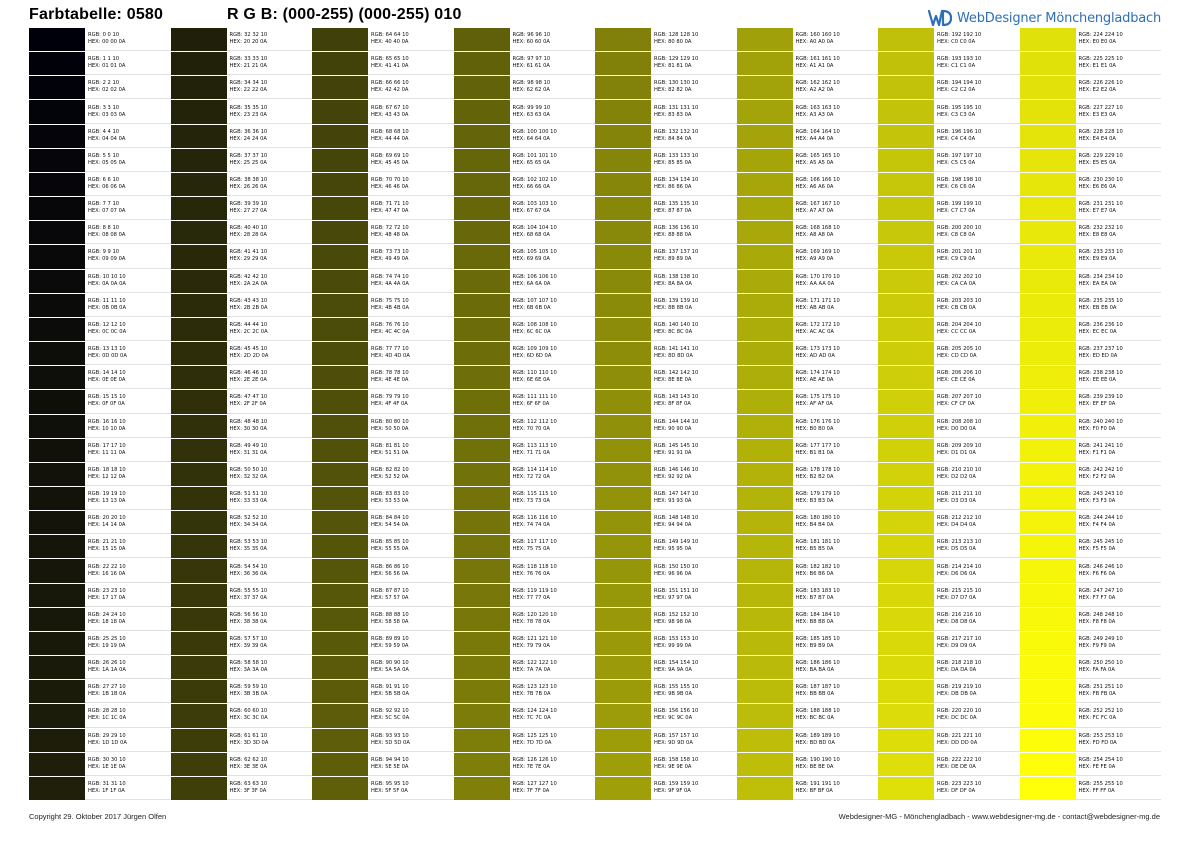  I want to click on hex-value: HEX: 27 27 0A, so click(248, 211).